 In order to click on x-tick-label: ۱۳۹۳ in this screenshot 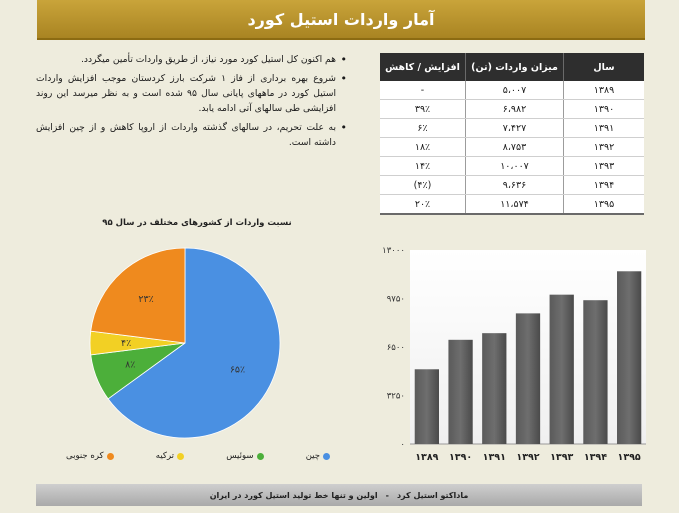, I will do `click(561, 457)`.